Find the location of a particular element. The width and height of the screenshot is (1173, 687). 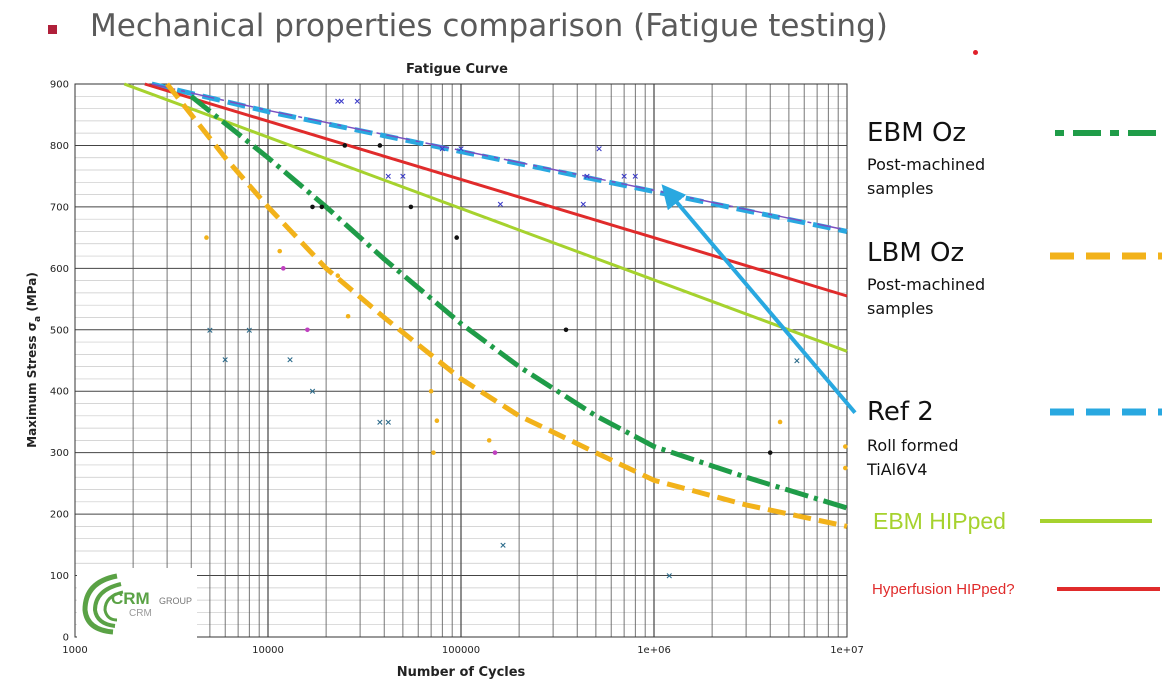

legend-ref2-sub2: TiAl6V4 is located at coordinates (897, 469).